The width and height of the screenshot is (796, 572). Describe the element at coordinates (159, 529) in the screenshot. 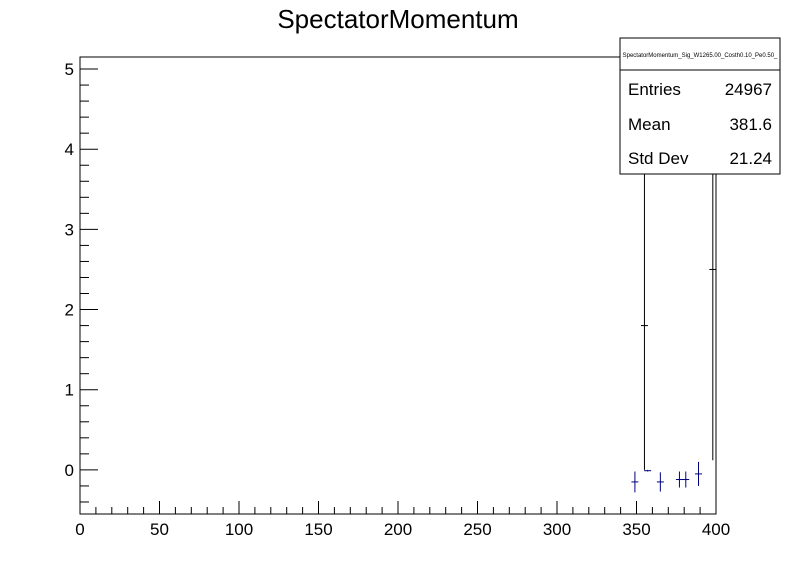

I see `x-tick-label: 50` at that location.